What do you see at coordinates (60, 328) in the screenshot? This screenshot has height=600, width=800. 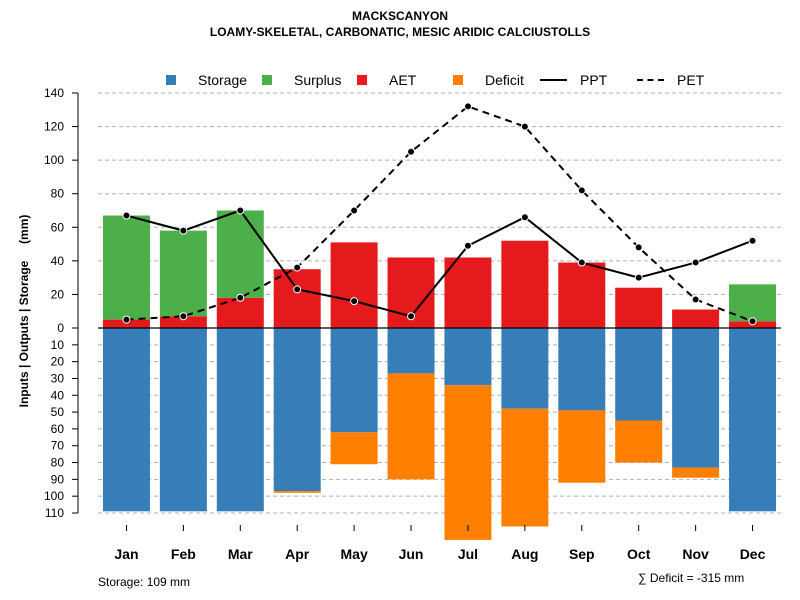 I see `y-tick-label: 0` at bounding box center [60, 328].